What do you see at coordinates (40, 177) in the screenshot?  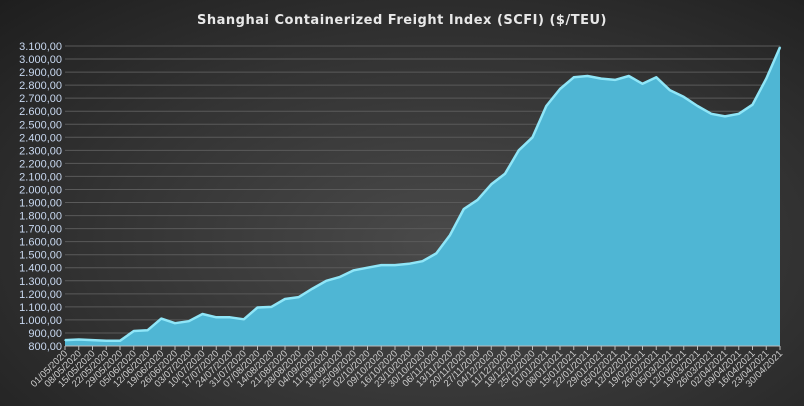 I see `y-tick-label: 2.100,00` at bounding box center [40, 177].